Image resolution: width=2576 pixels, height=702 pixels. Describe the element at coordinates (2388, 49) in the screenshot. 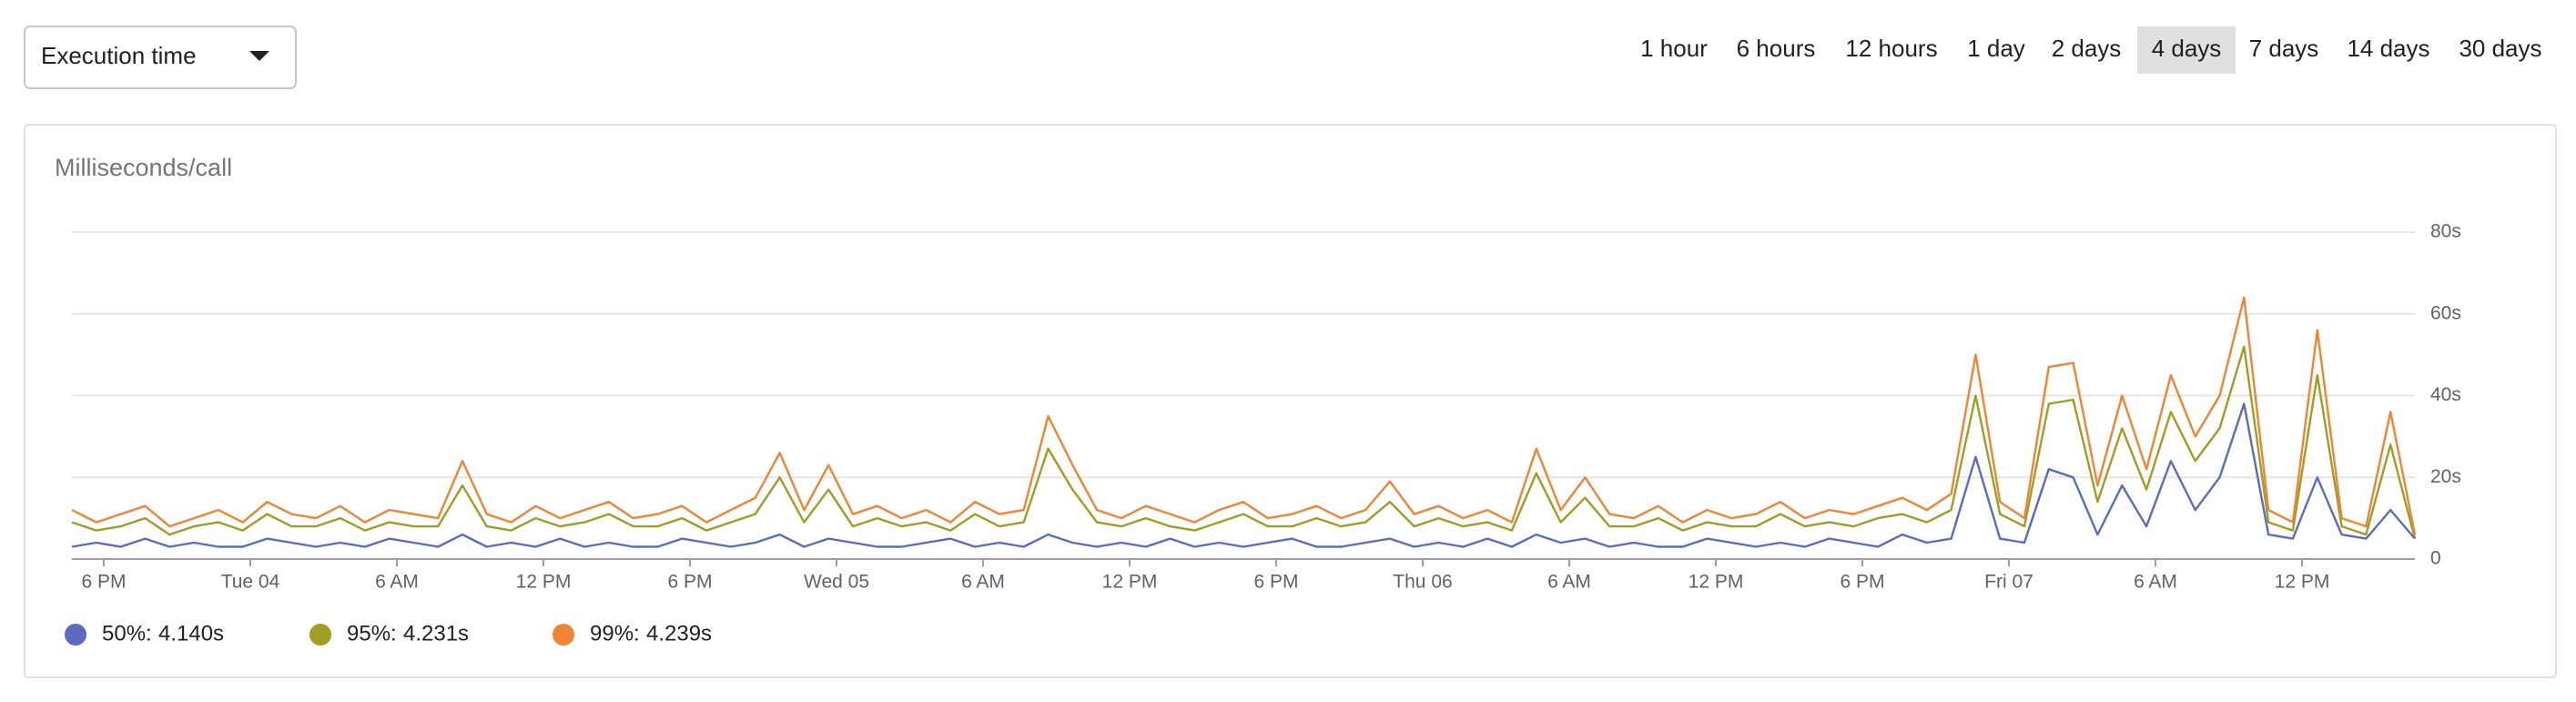

I see `time-range-button: 14 days` at that location.